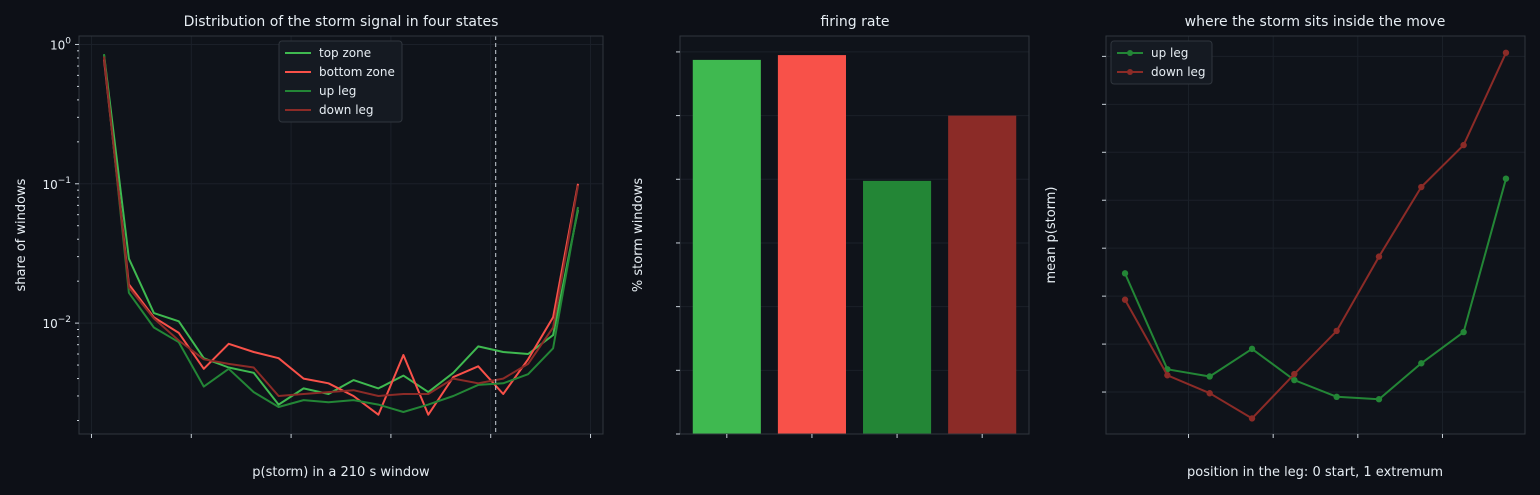 Image resolution: width=1540 pixels, height=495 pixels. I want to click on position-legend: up leg down leg, so click(1161, 62).